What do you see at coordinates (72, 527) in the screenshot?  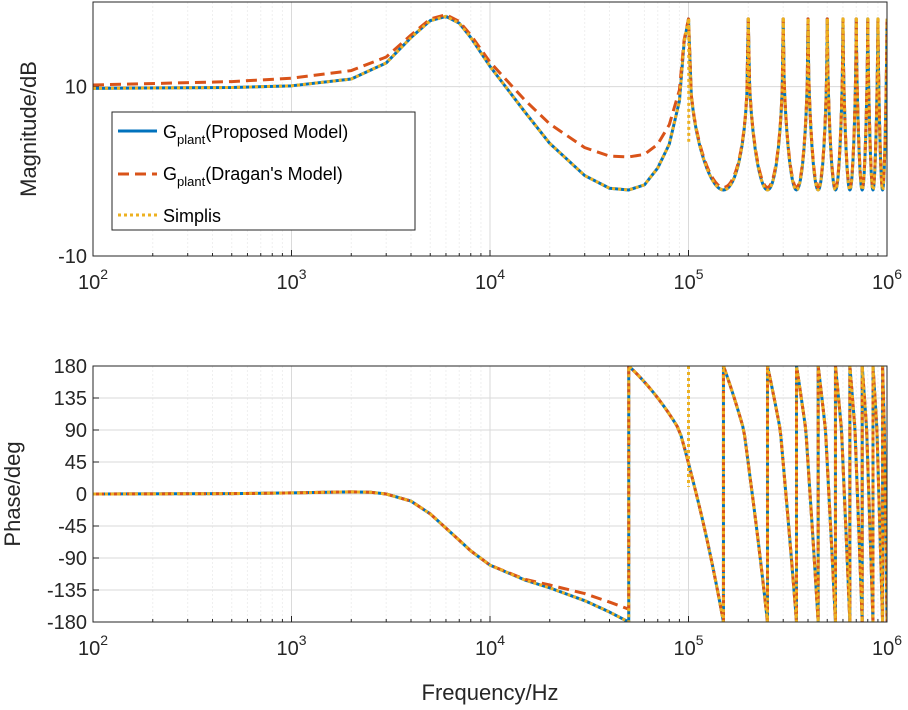 I see `y-tick-label: -45` at bounding box center [72, 527].